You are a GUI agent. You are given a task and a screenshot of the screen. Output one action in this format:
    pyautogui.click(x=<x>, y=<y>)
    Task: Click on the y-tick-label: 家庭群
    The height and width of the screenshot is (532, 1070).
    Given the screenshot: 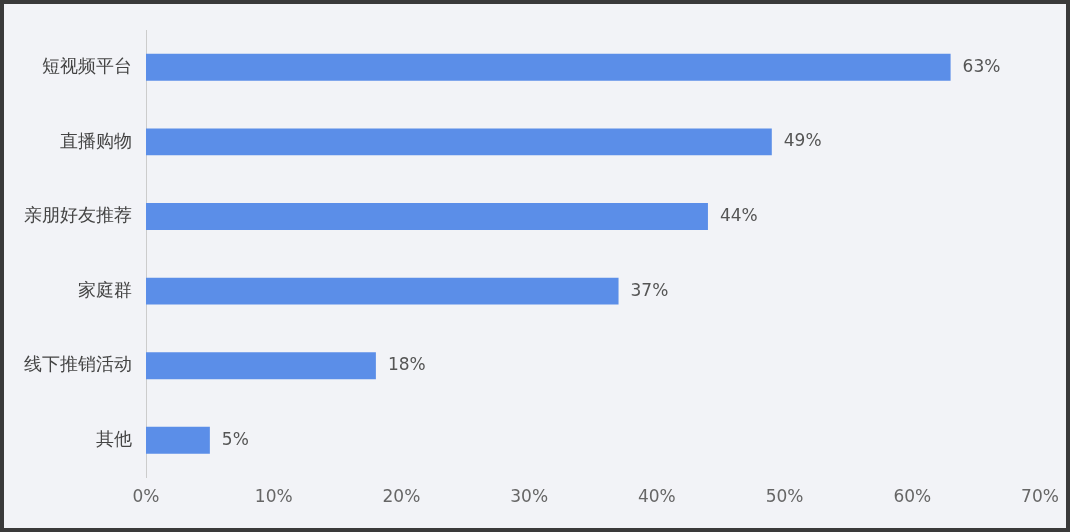 What is the action you would take?
    pyautogui.click(x=105, y=289)
    